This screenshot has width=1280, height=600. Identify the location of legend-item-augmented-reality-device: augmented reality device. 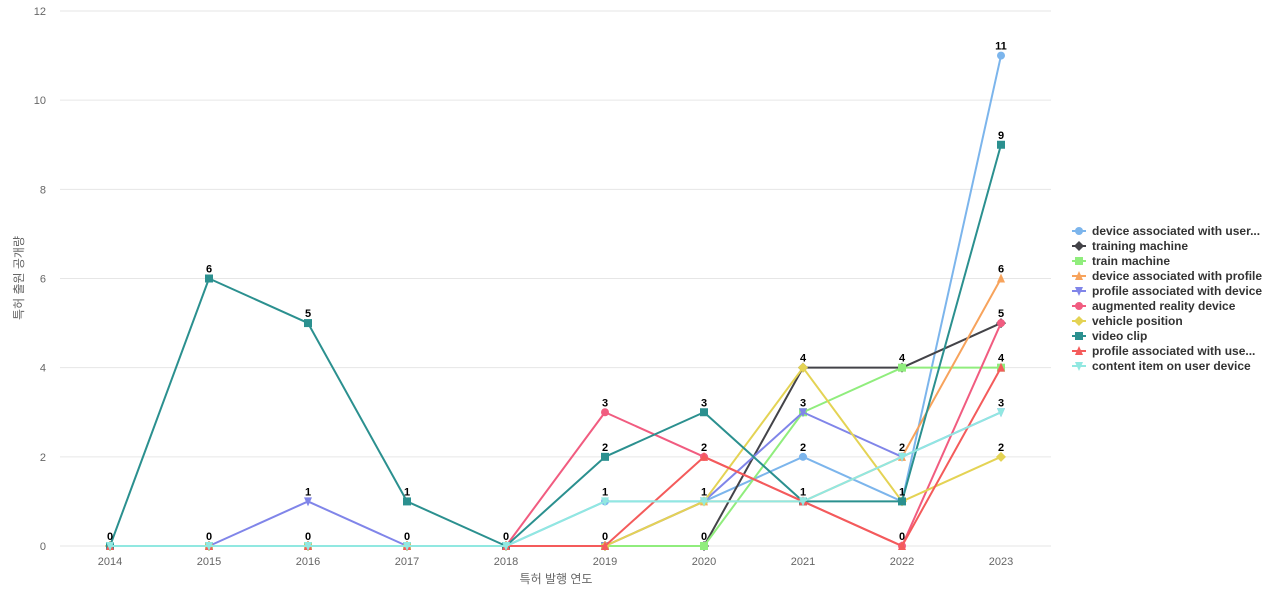
(1154, 306).